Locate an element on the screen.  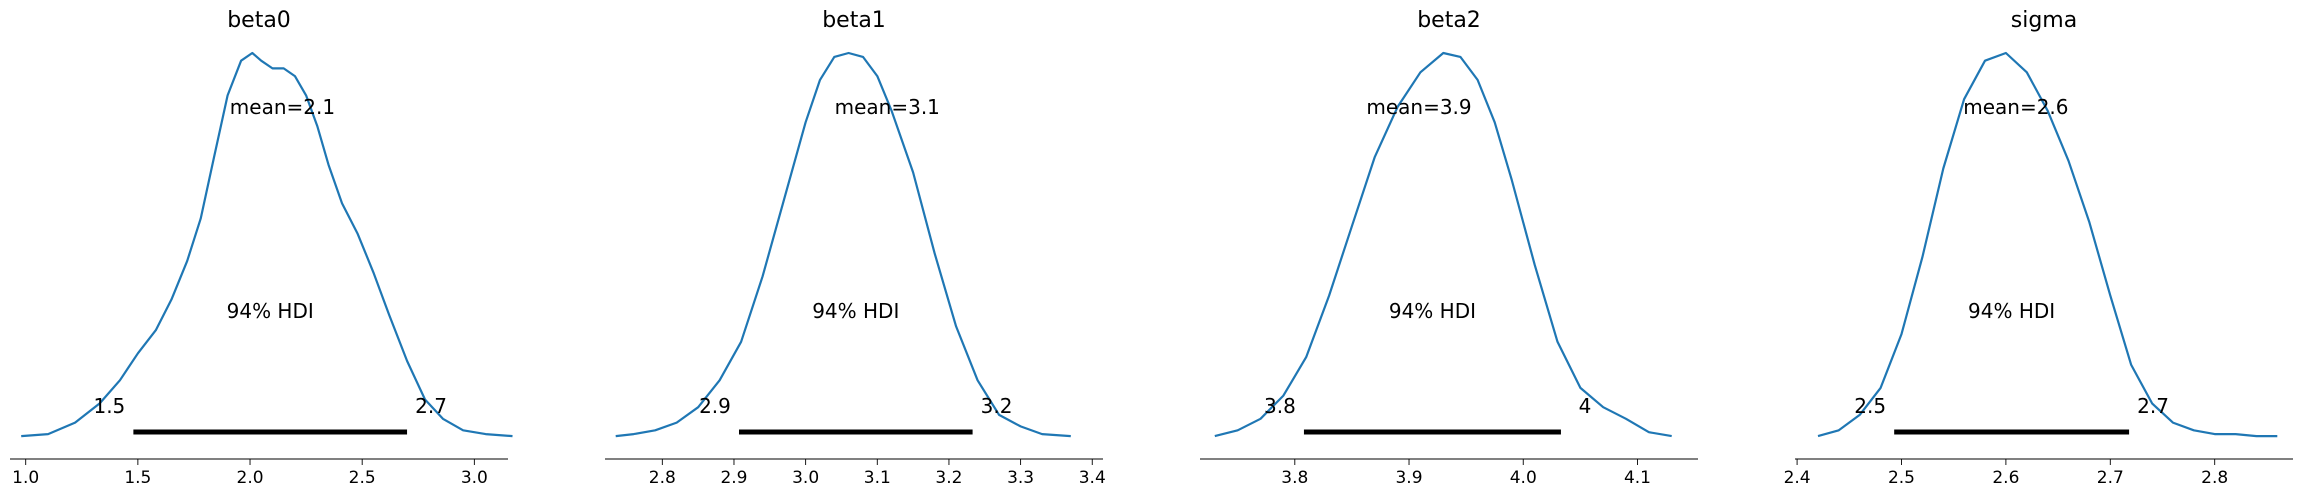
x-tick-label: 2.0 is located at coordinates (250, 478).